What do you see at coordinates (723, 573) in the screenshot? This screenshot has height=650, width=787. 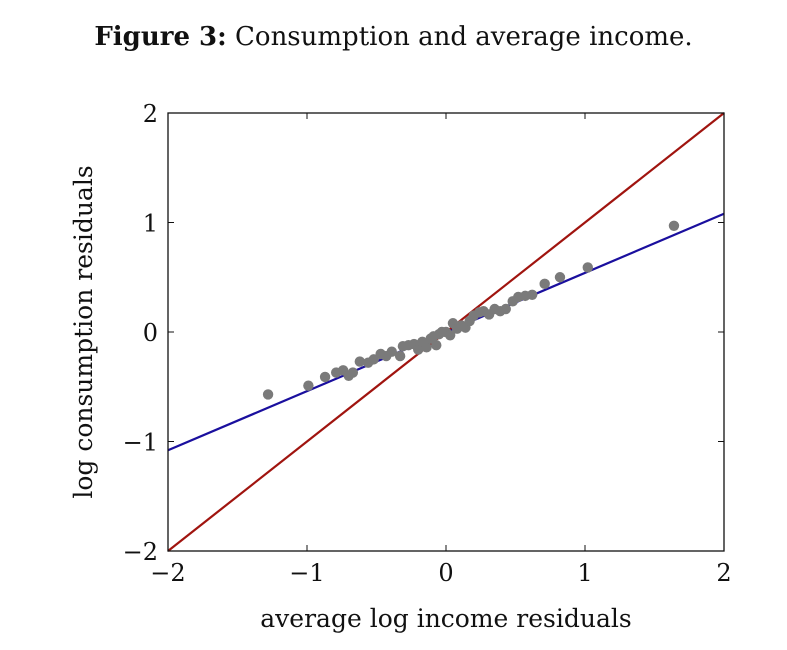 I see `x-tick-label: 2` at bounding box center [723, 573].